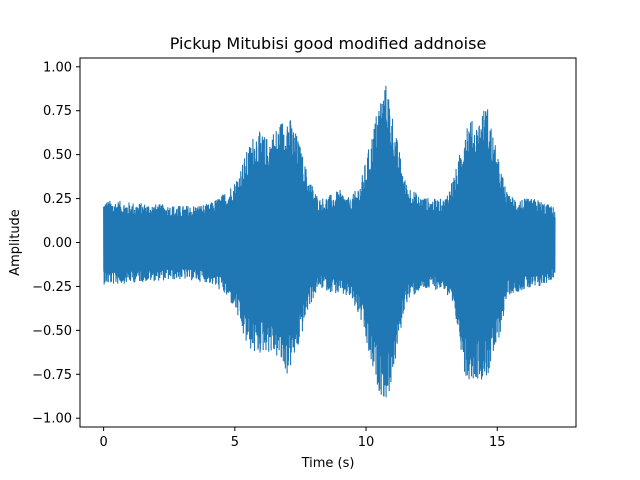 The image size is (640, 480). I want to click on y-tick-label: 0.50, so click(57, 155).